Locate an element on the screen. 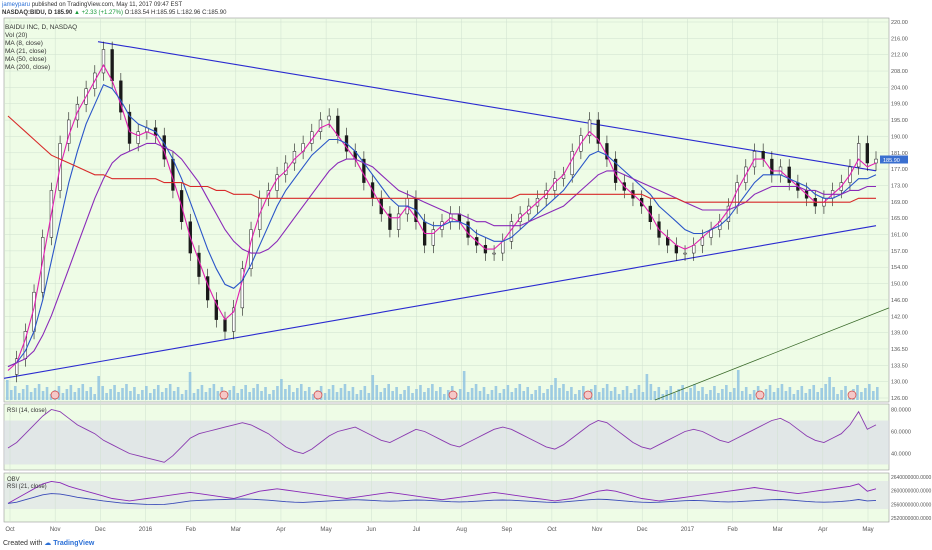 The image size is (932, 550). y-tick-label: 161.00 is located at coordinates (899, 236).